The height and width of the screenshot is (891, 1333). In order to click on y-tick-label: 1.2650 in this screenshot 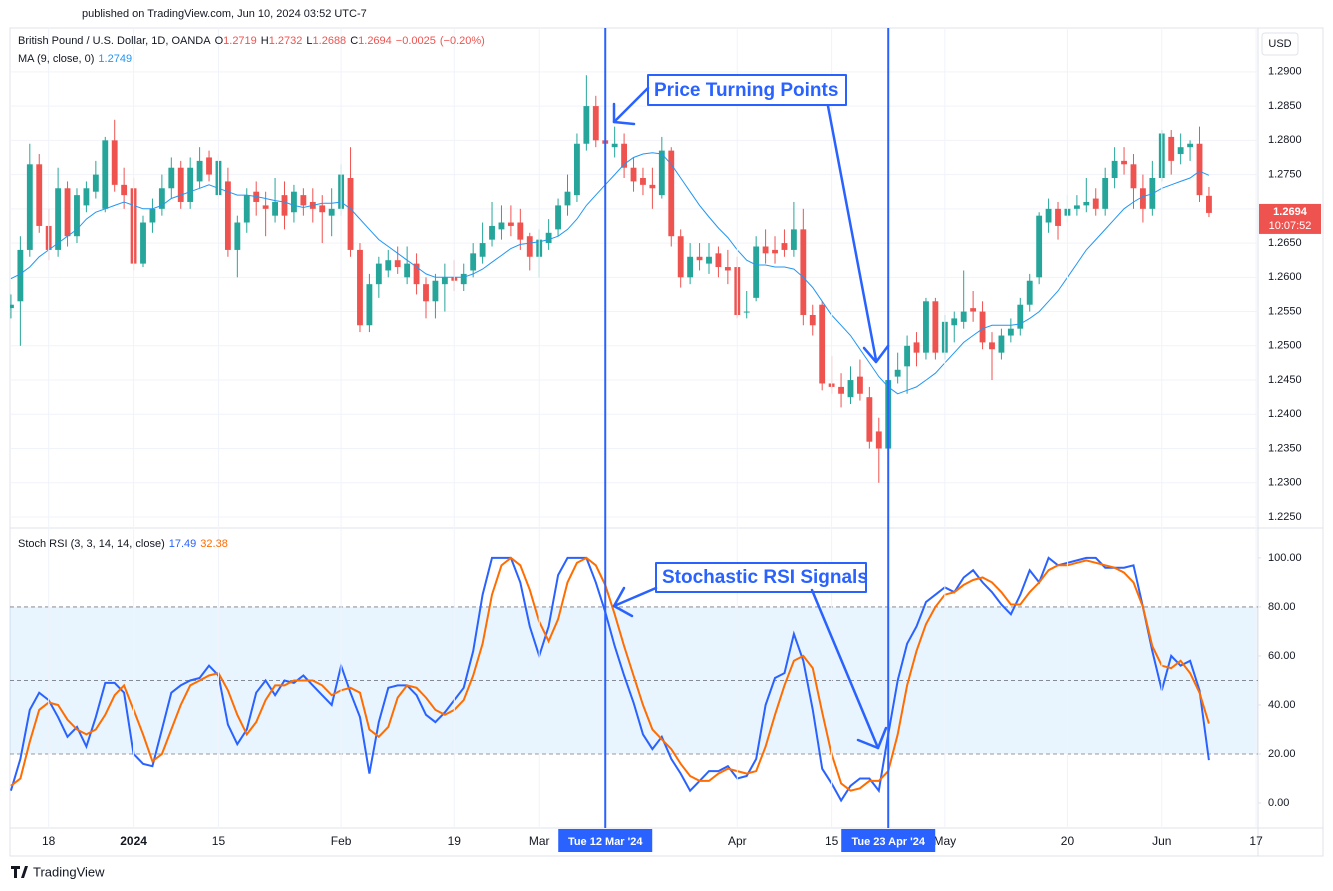, I will do `click(1285, 243)`.